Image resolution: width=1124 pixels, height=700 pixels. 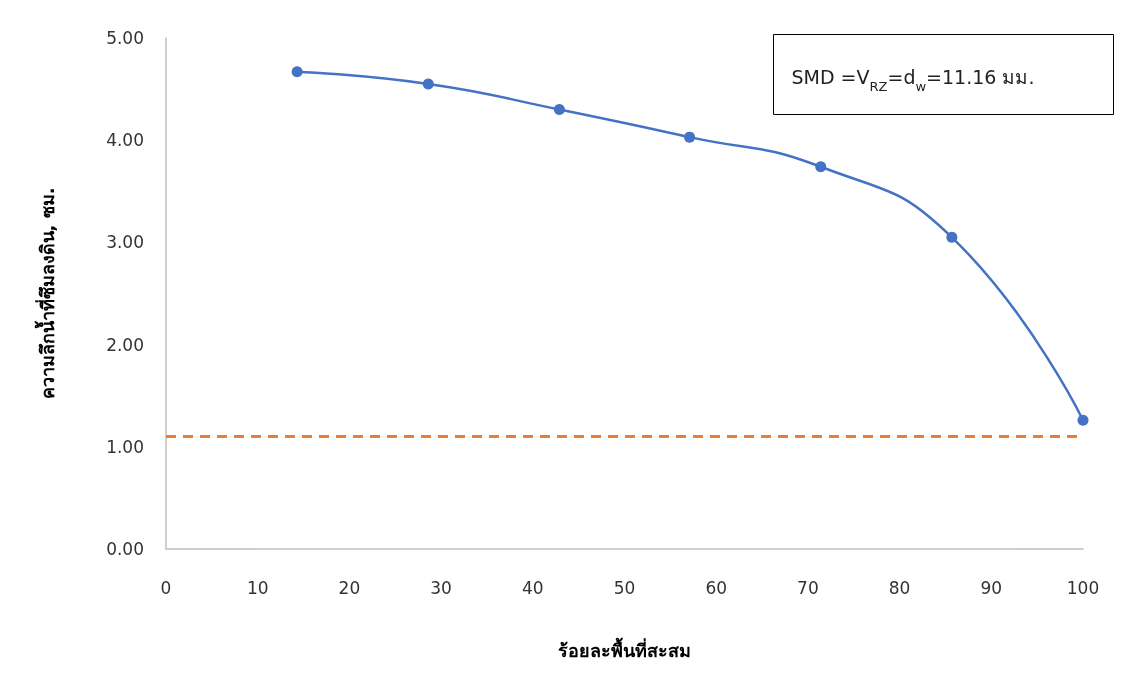 What do you see at coordinates (125, 549) in the screenshot?
I see `y-tick-label: 0.00` at bounding box center [125, 549].